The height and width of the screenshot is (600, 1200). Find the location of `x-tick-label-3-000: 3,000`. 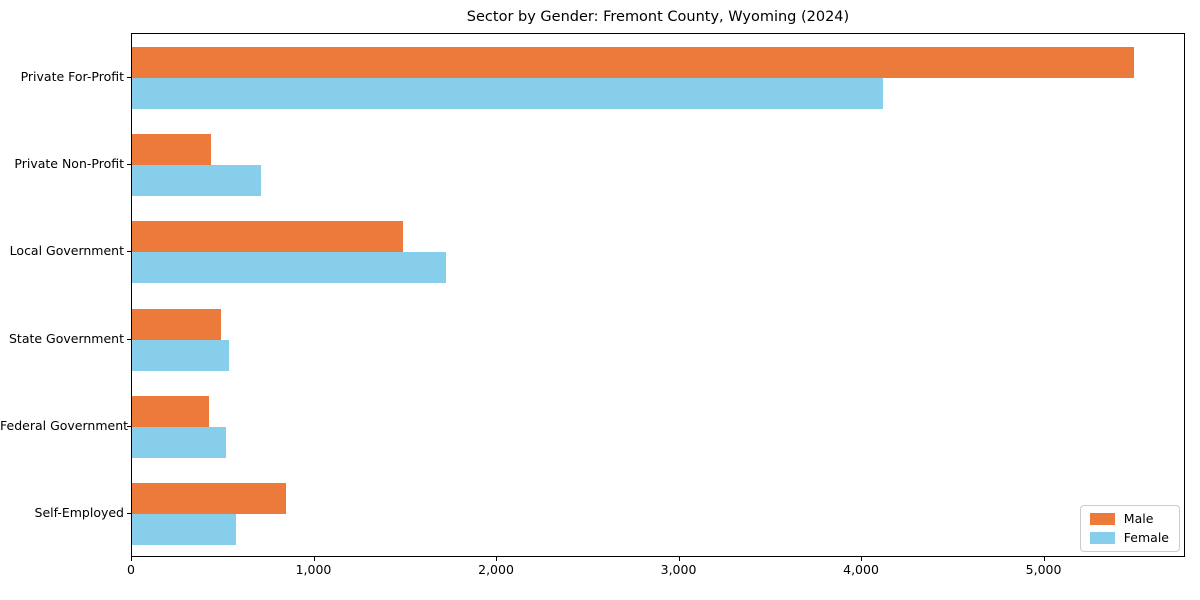

x-tick-label-3-000: 3,000 is located at coordinates (678, 569).